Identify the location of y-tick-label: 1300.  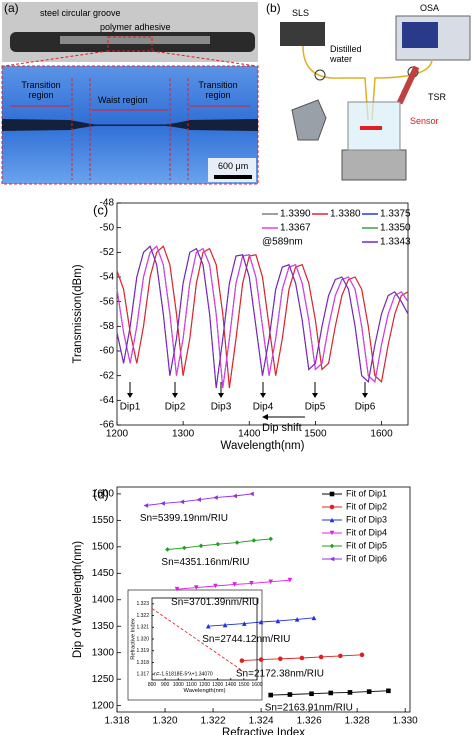
(103, 652).